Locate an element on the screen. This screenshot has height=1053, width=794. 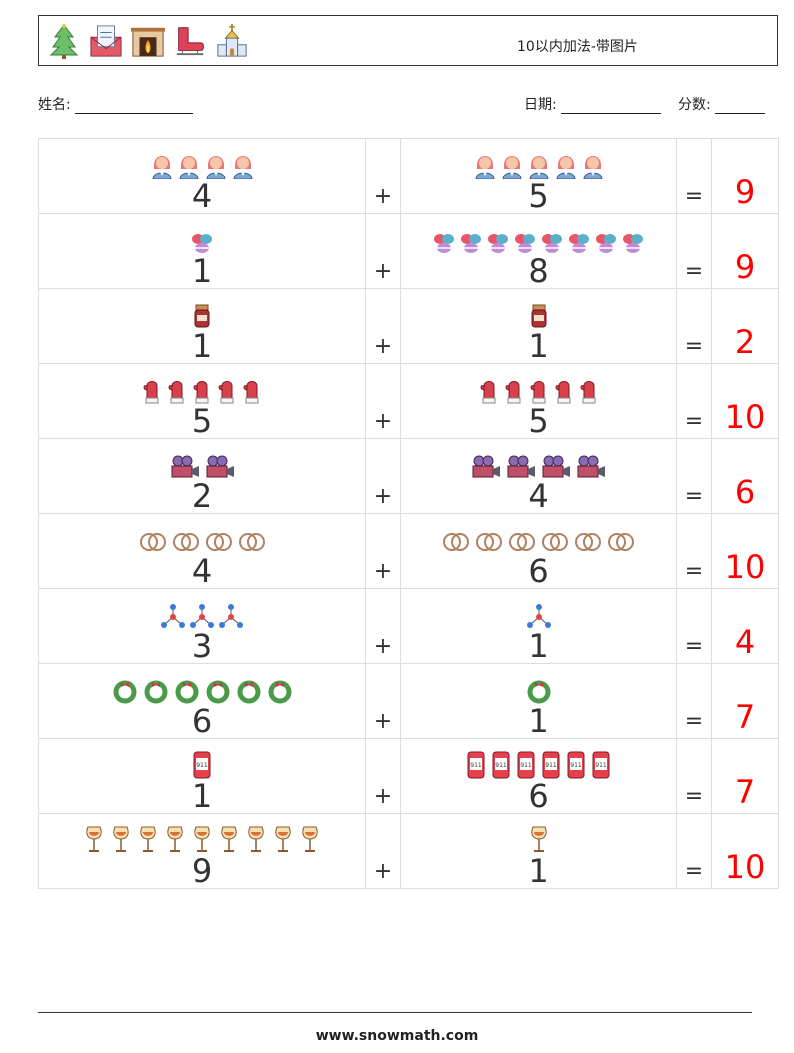
name-field: 姓名: is located at coordinates (115, 104).